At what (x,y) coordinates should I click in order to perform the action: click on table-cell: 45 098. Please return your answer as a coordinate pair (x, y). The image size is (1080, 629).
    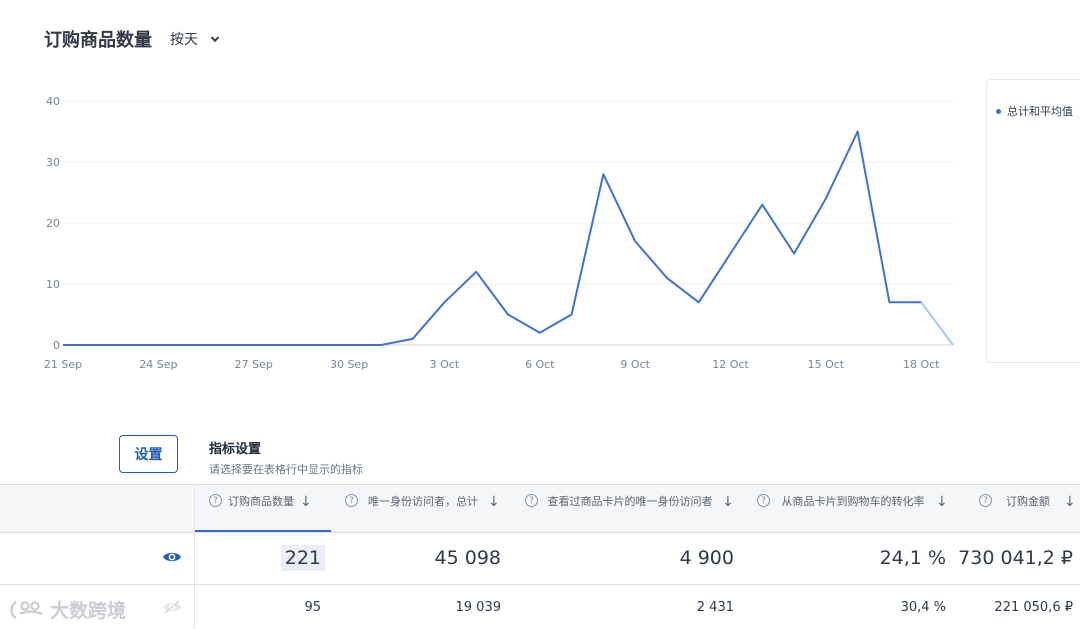
    Looking at the image, I should click on (467, 558).